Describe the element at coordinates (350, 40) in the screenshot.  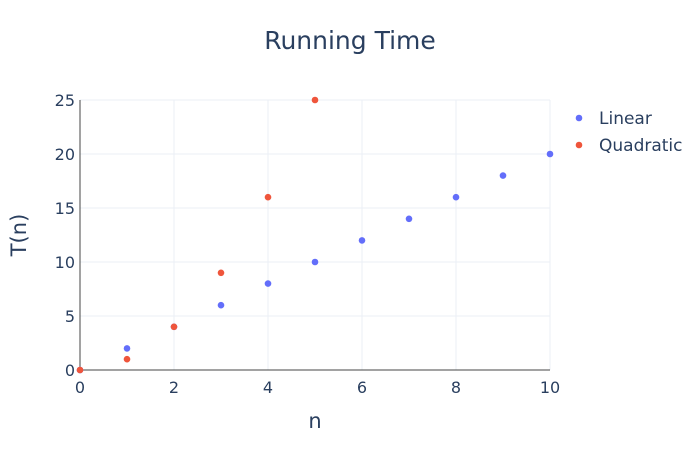
I see `chart-title: Running Time` at that location.